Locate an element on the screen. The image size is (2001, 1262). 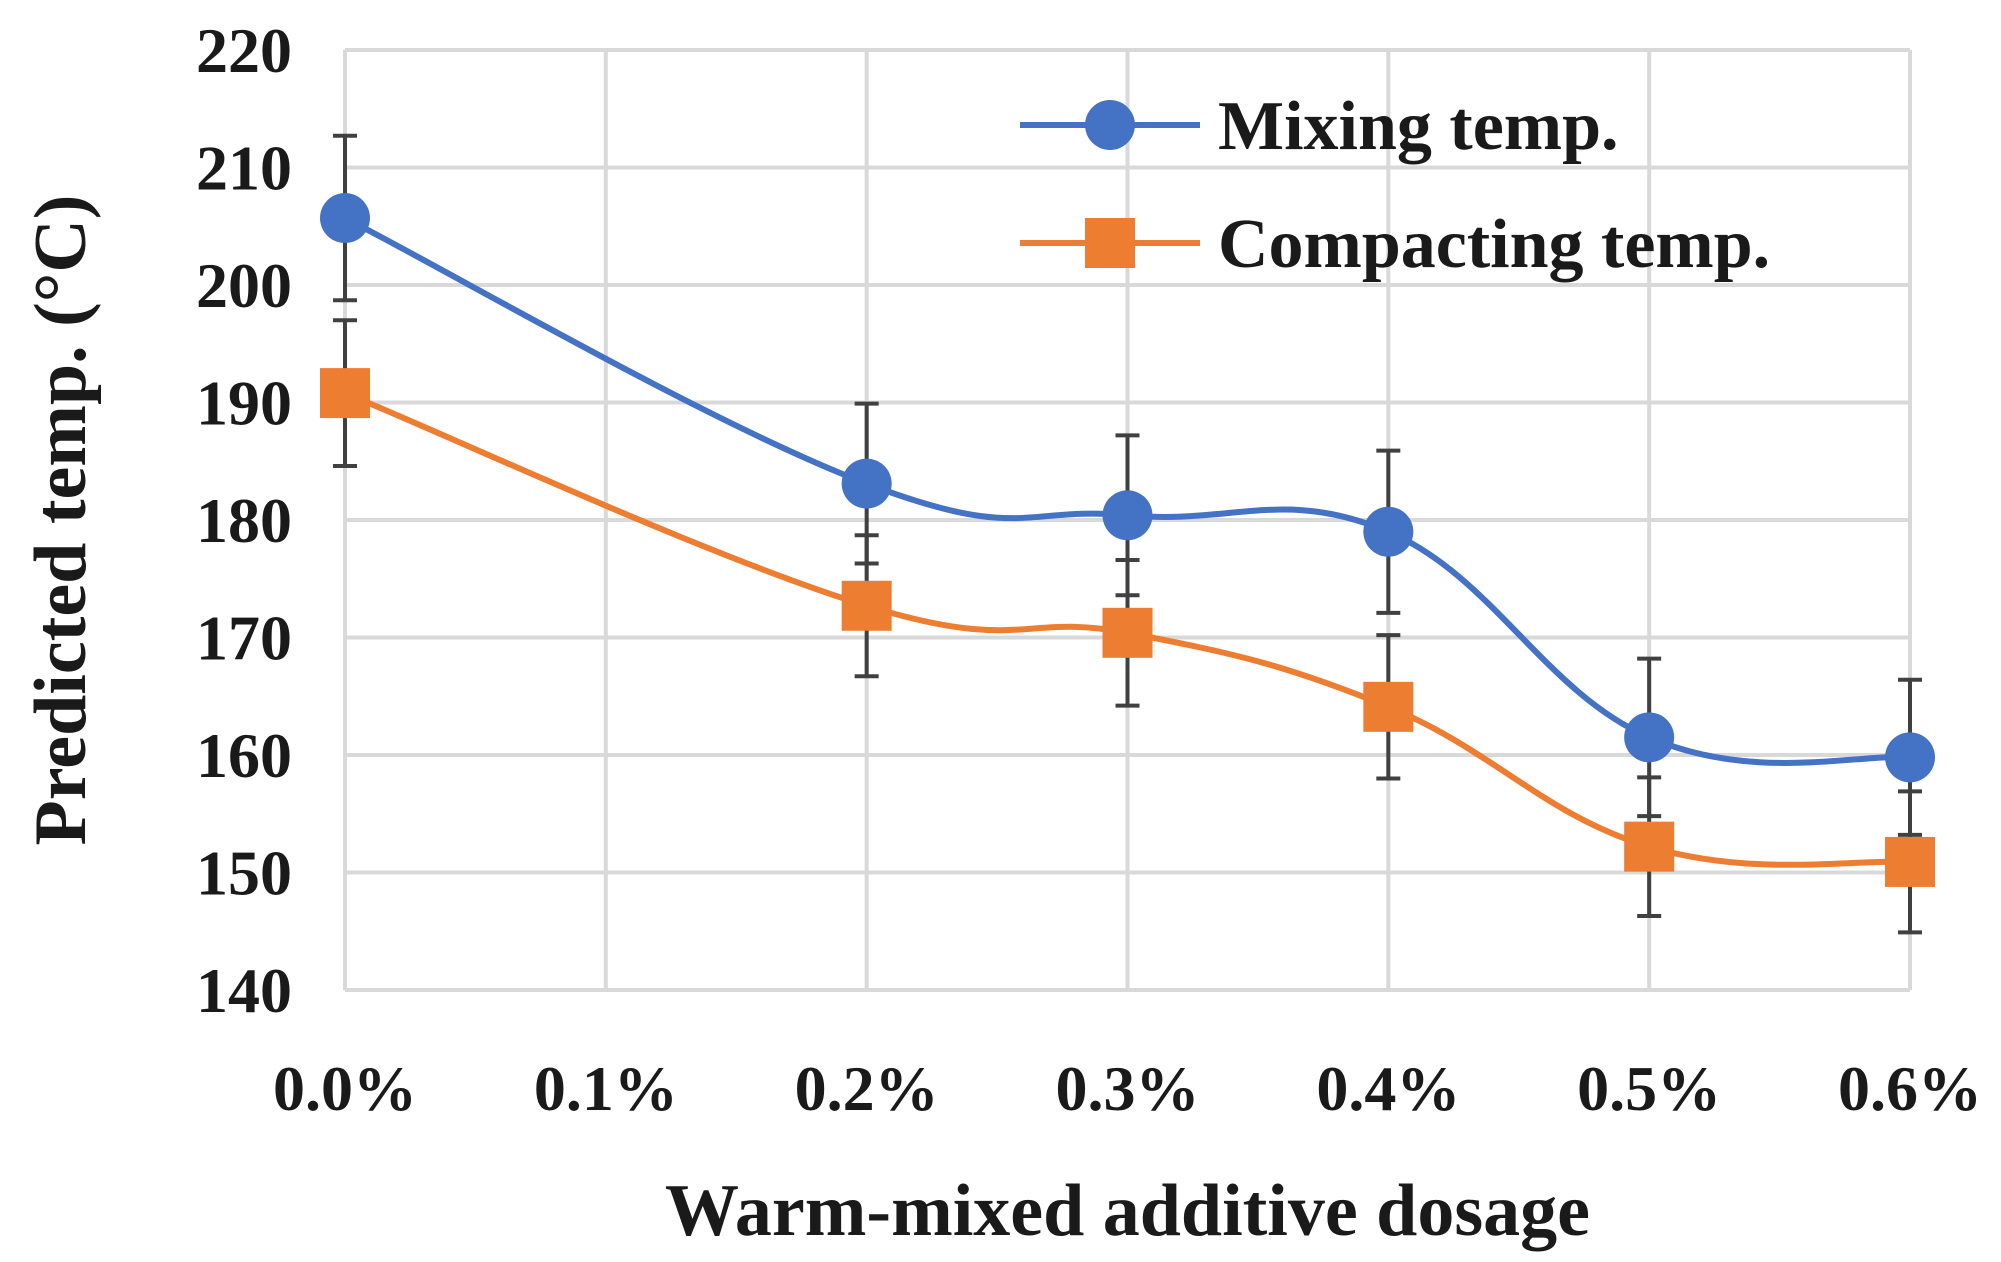
x-axis-ticks: 0.0% 0.1% 0.2% 0.3% 0.4% 0.5% 0.6% is located at coordinates (1127, 1088).